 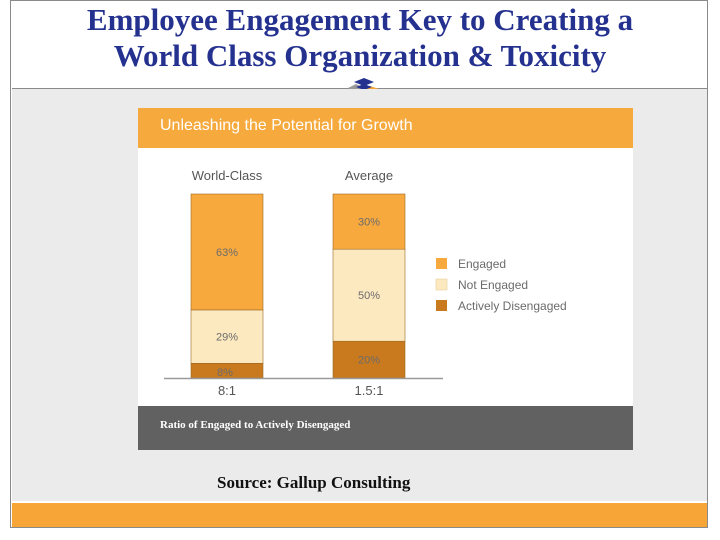 What do you see at coordinates (286, 125) in the screenshot?
I see `chart-title: Unleashing the Potential for Growth` at bounding box center [286, 125].